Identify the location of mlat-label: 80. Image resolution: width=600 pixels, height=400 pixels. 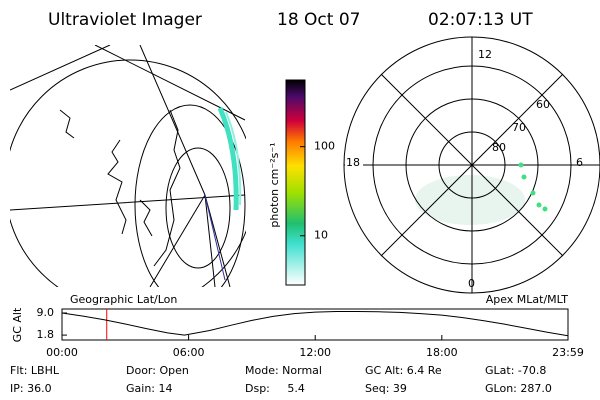
(499, 147).